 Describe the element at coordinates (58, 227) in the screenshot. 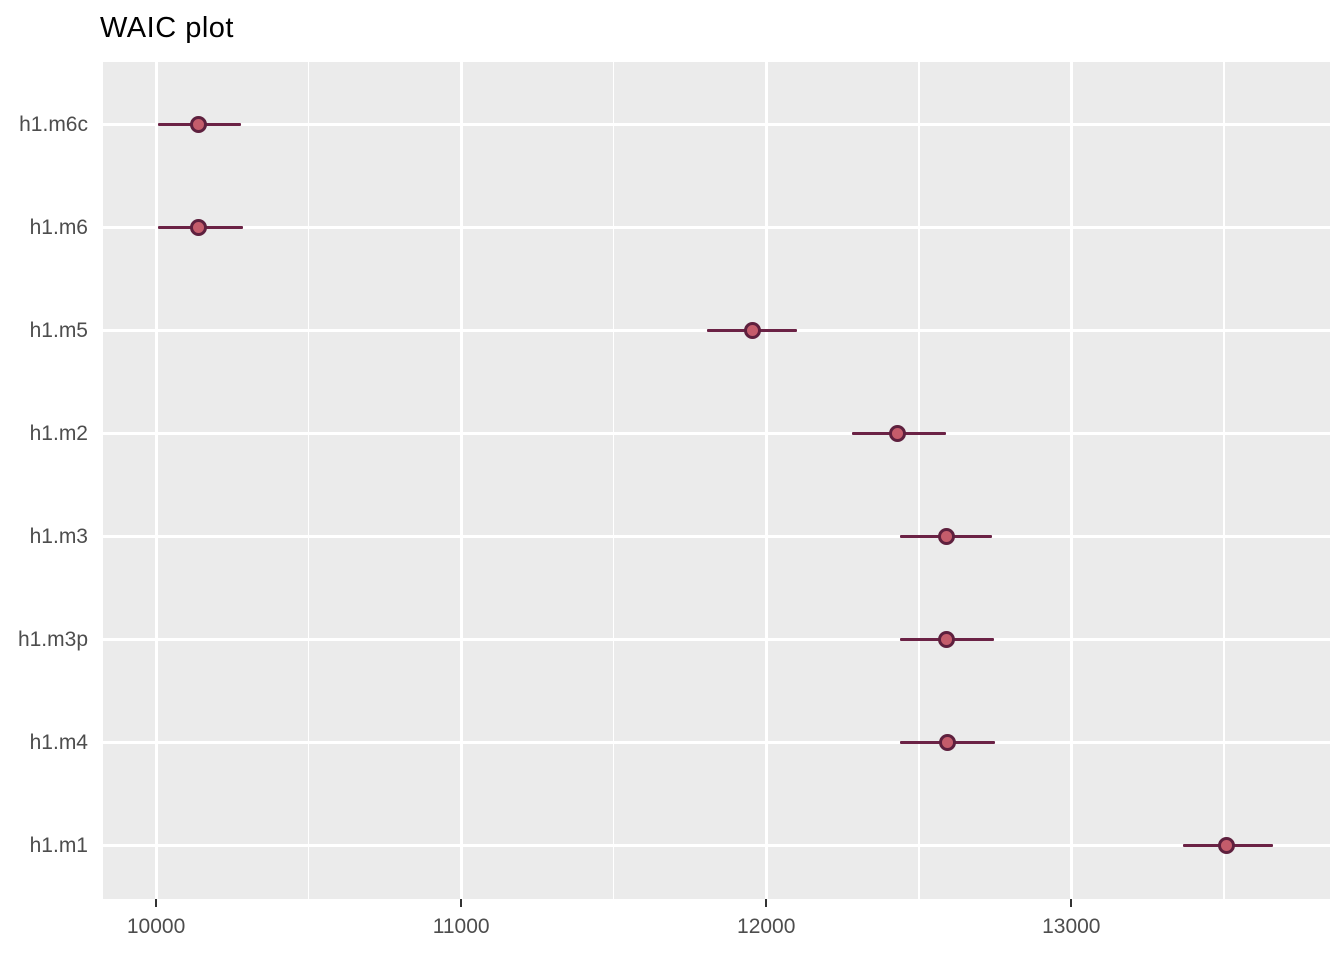

I see `y-axis-label: h1.m6` at that location.